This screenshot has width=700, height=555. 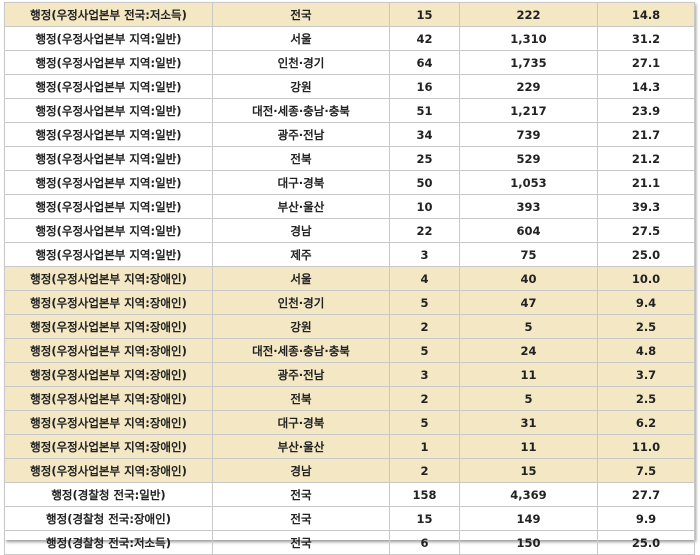 What do you see at coordinates (424, 110) in the screenshot?
I see `positions: 51` at bounding box center [424, 110].